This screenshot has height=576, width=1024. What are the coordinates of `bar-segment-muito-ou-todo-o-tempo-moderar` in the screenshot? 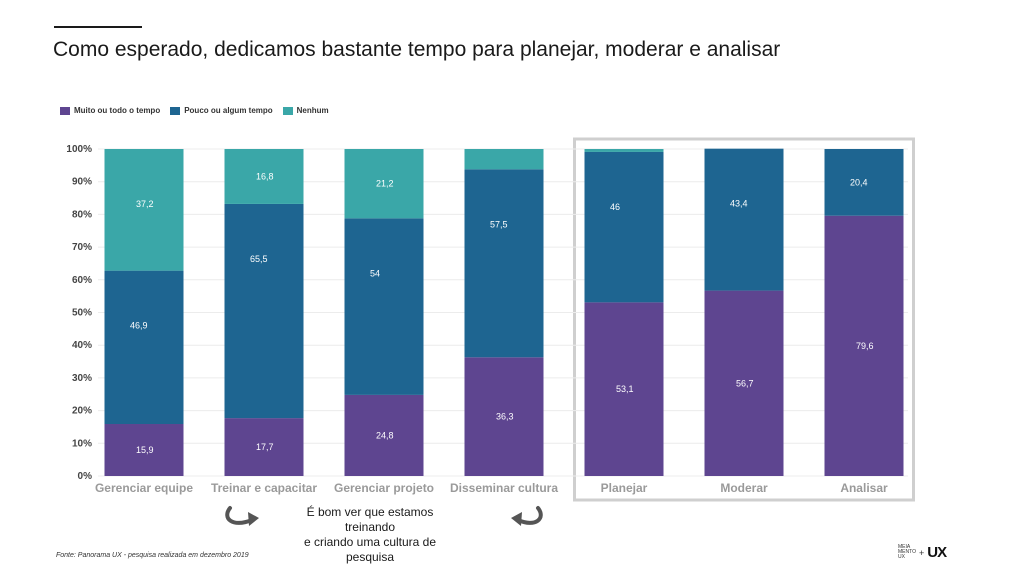 It's located at (744, 383).